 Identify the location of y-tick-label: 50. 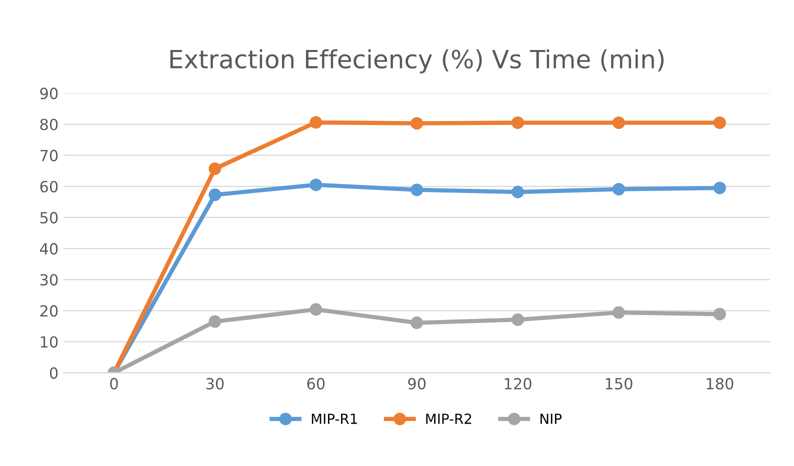
(49, 218).